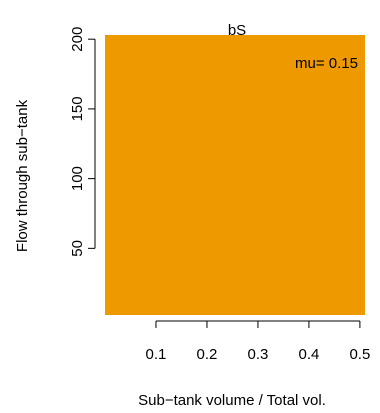 This screenshot has height=413, width=380. I want to click on y-axis-label: Flow through sub−tank, so click(22, 175).